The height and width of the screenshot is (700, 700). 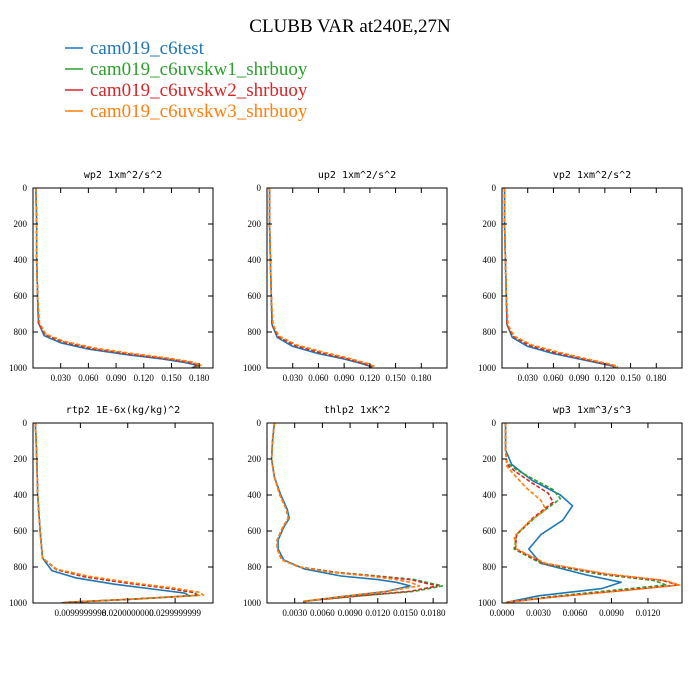 I want to click on legend-item: cam019_c6uvskw2_shrbuoy, so click(x=186, y=90).